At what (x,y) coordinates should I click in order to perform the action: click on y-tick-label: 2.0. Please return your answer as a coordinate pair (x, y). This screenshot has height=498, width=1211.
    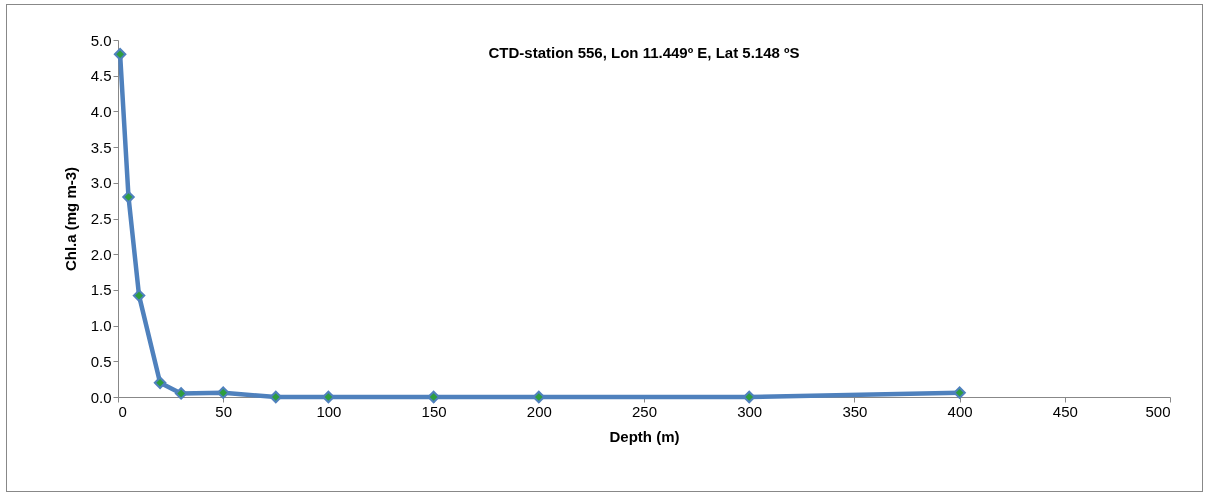
    Looking at the image, I should click on (101, 254).